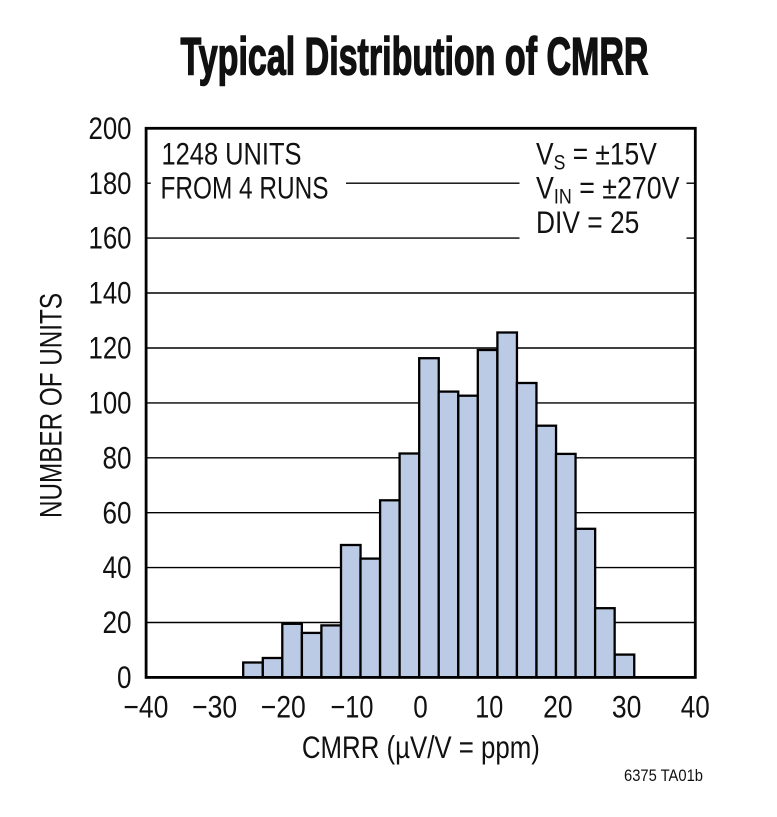 The width and height of the screenshot is (777, 817). Describe the element at coordinates (117, 512) in the screenshot. I see `svg-text: 60` at that location.